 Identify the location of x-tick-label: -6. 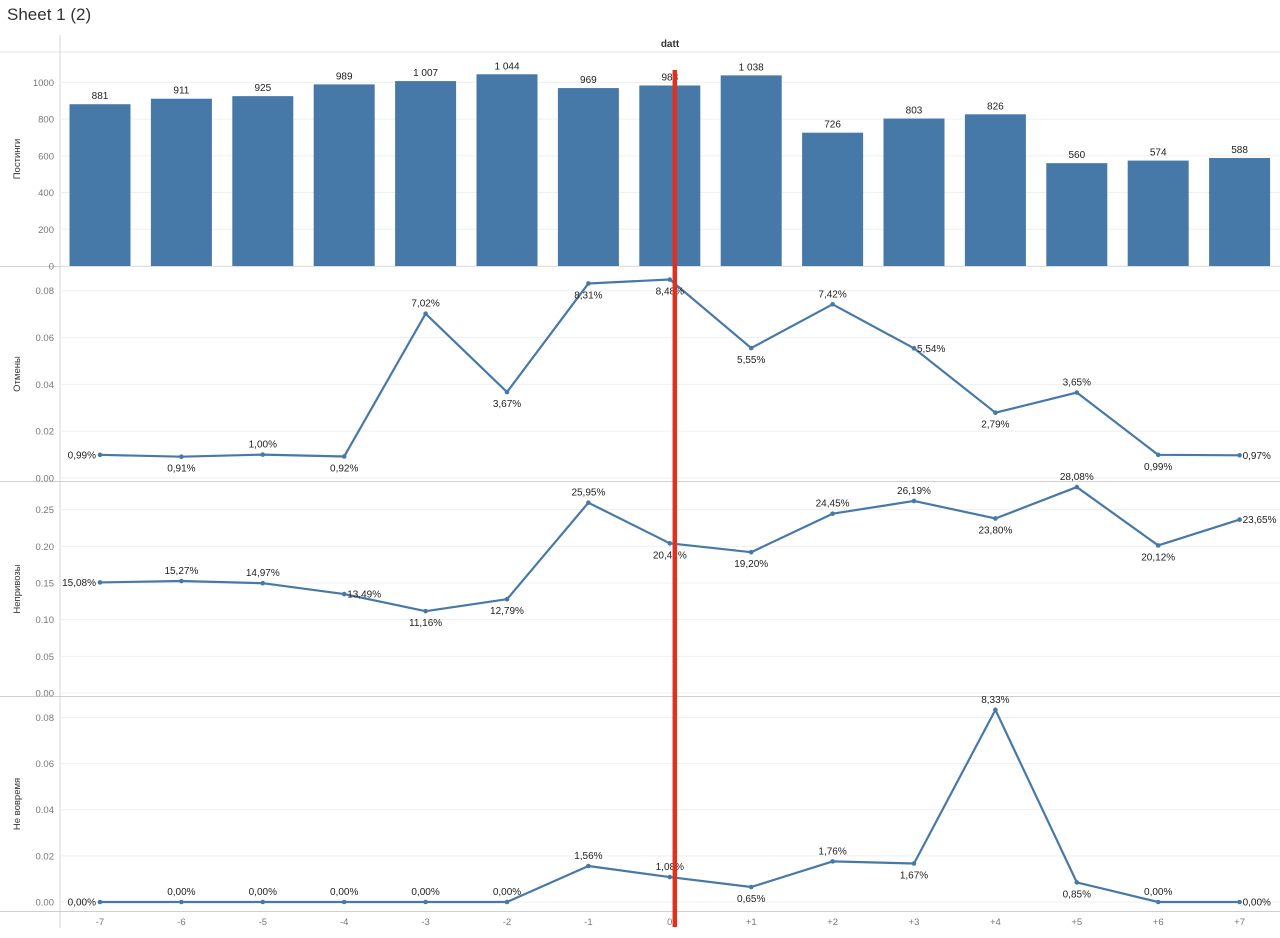
(181, 922).